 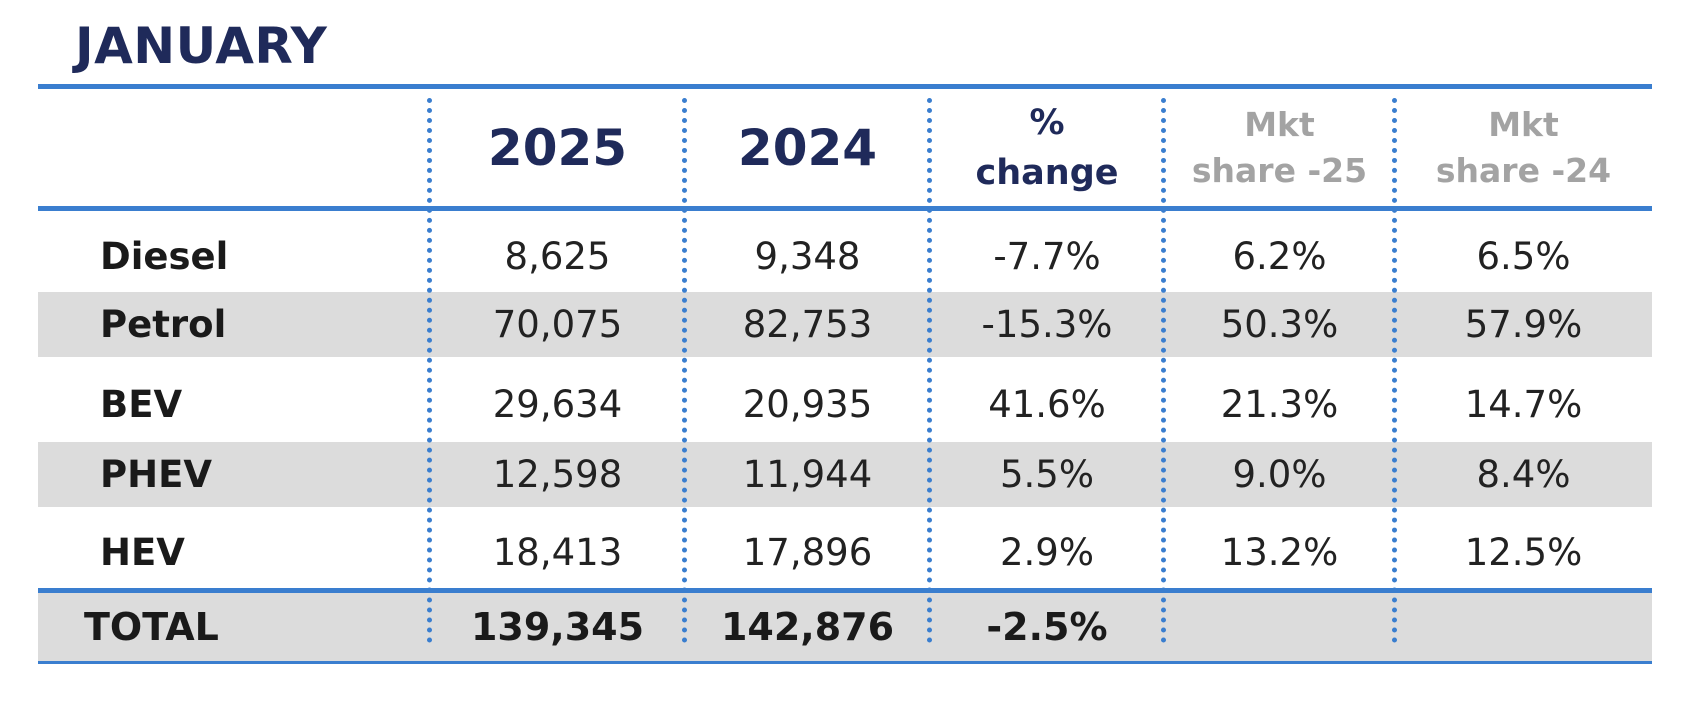 What do you see at coordinates (201, 46) in the screenshot?
I see `table-title: JANUARY` at bounding box center [201, 46].